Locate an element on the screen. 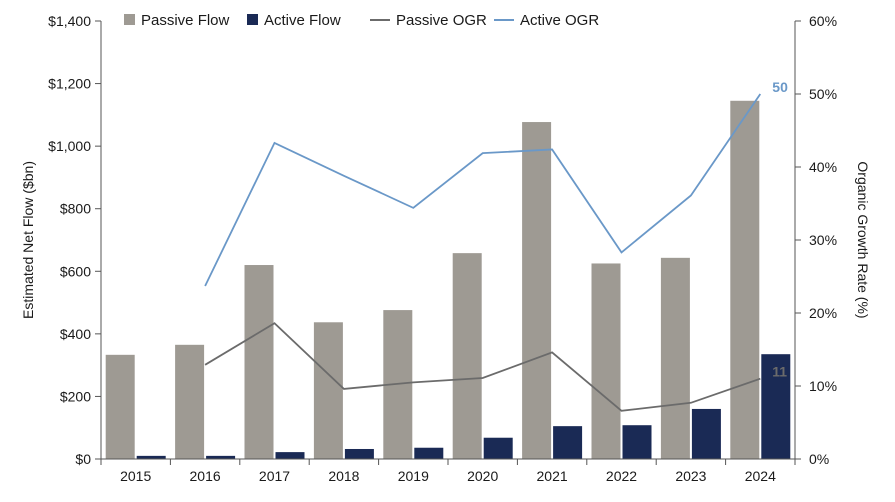 This screenshot has width=895, height=502. passive-flow-bar-2020 is located at coordinates (467, 356).